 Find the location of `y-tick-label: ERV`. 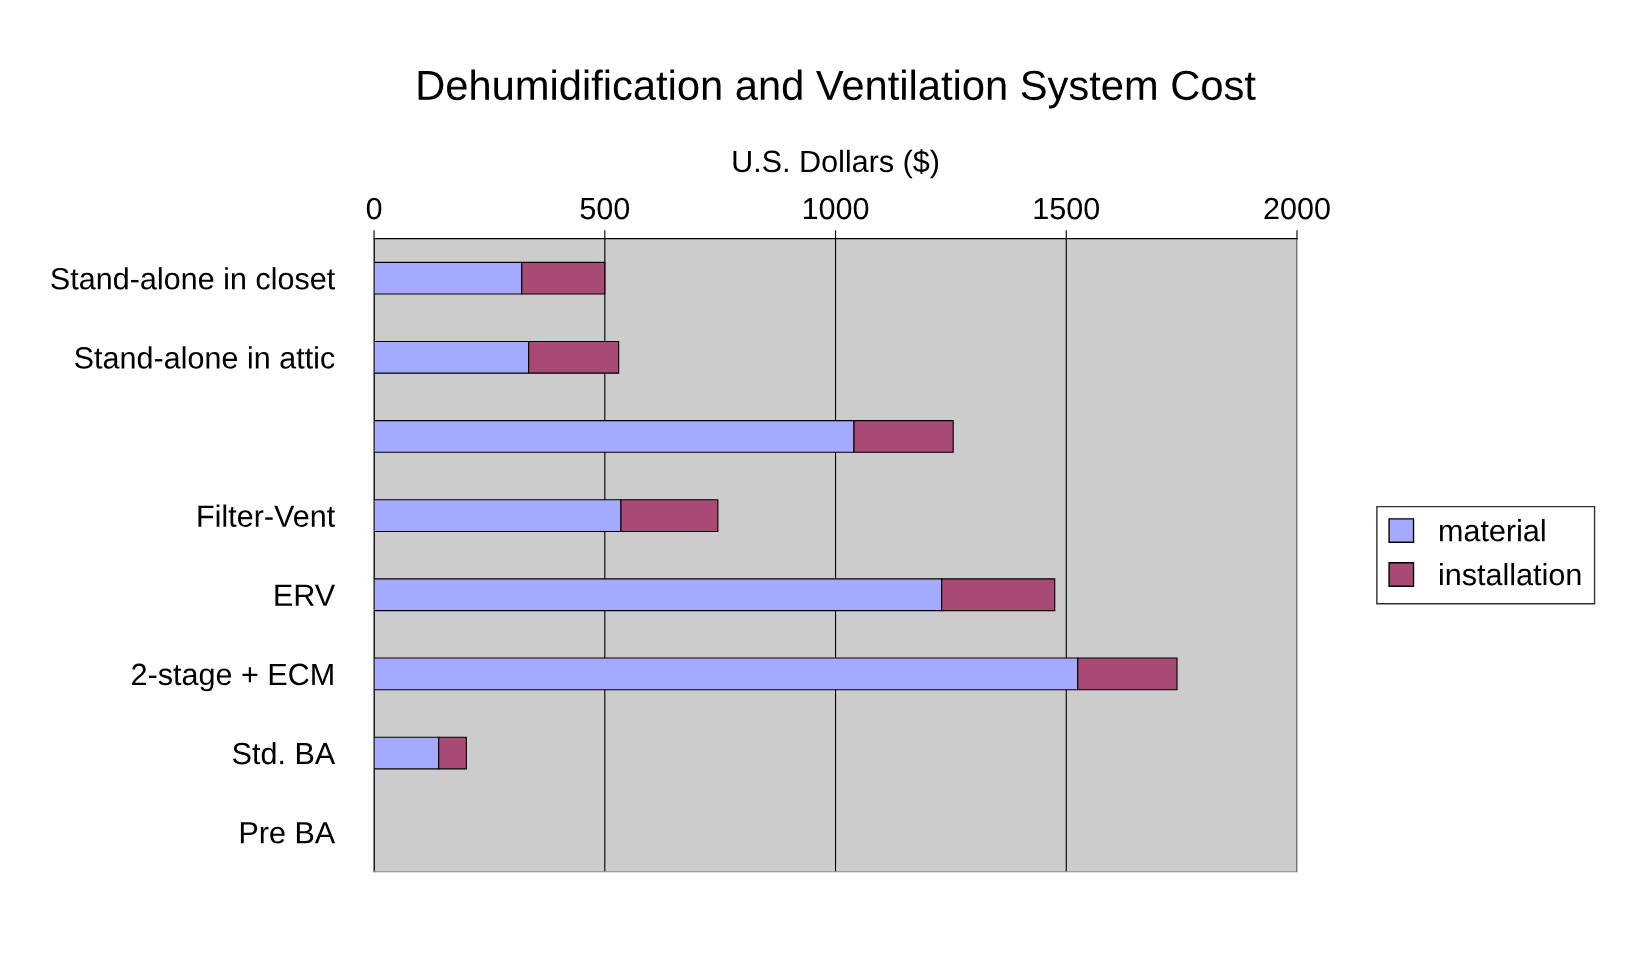

y-tick-label: ERV is located at coordinates (305, 595).